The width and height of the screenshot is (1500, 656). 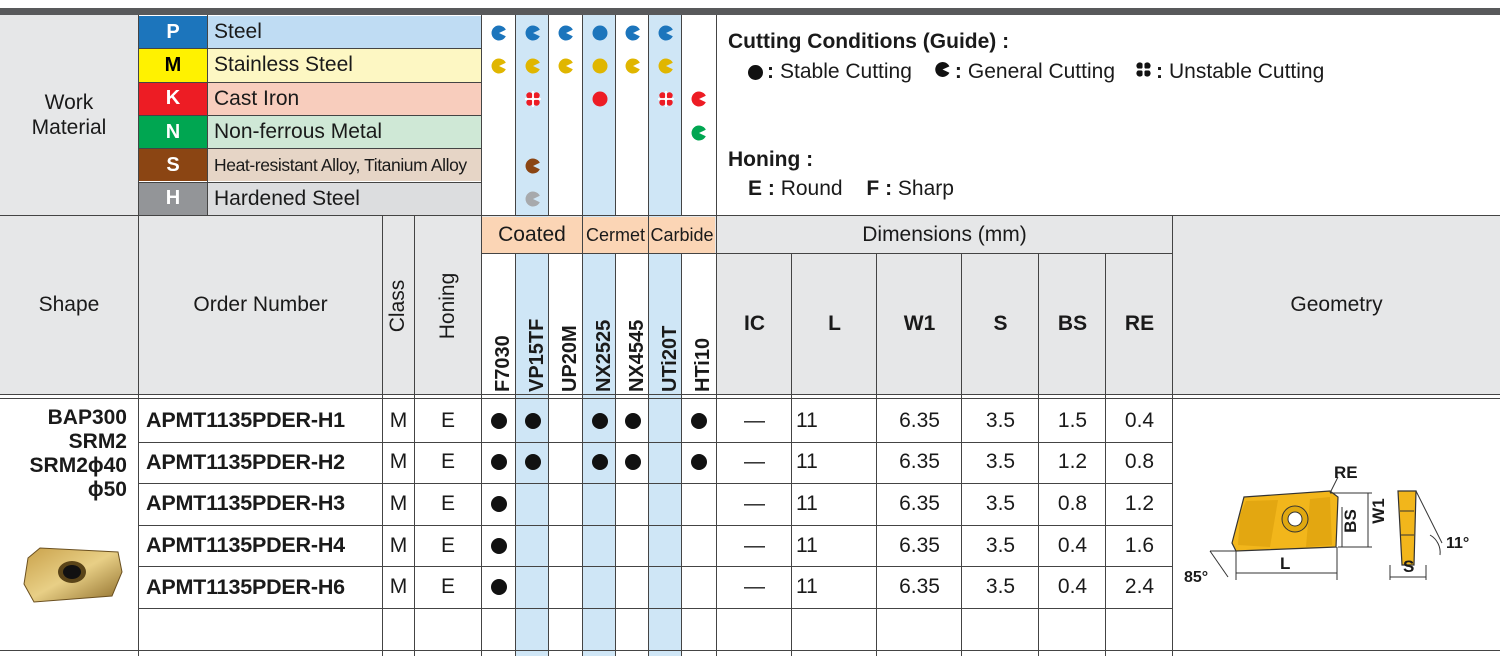 What do you see at coordinates (1139, 545) in the screenshot?
I see `dim-re-value: 1.6` at bounding box center [1139, 545].